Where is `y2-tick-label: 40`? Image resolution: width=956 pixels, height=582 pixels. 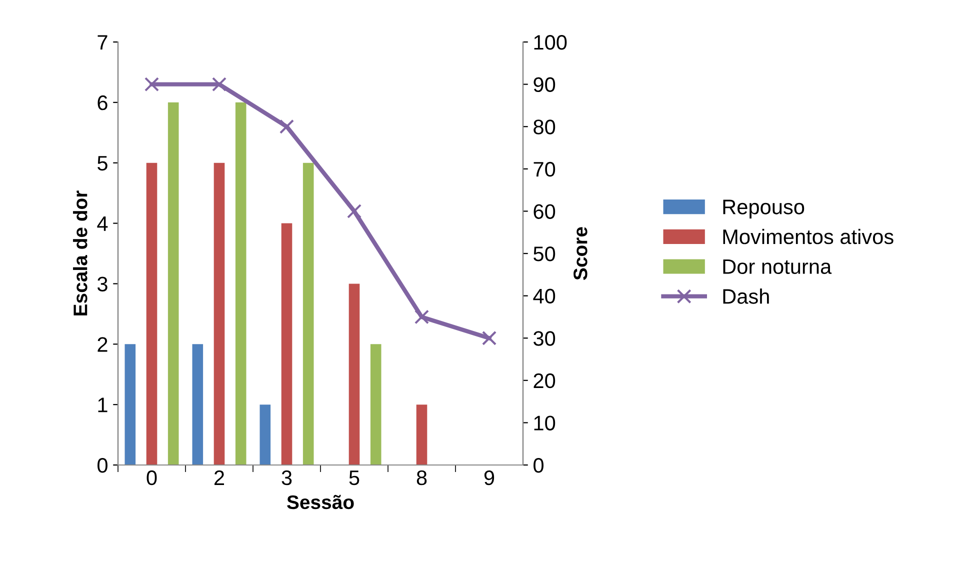
y2-tick-label: 40 is located at coordinates (544, 296).